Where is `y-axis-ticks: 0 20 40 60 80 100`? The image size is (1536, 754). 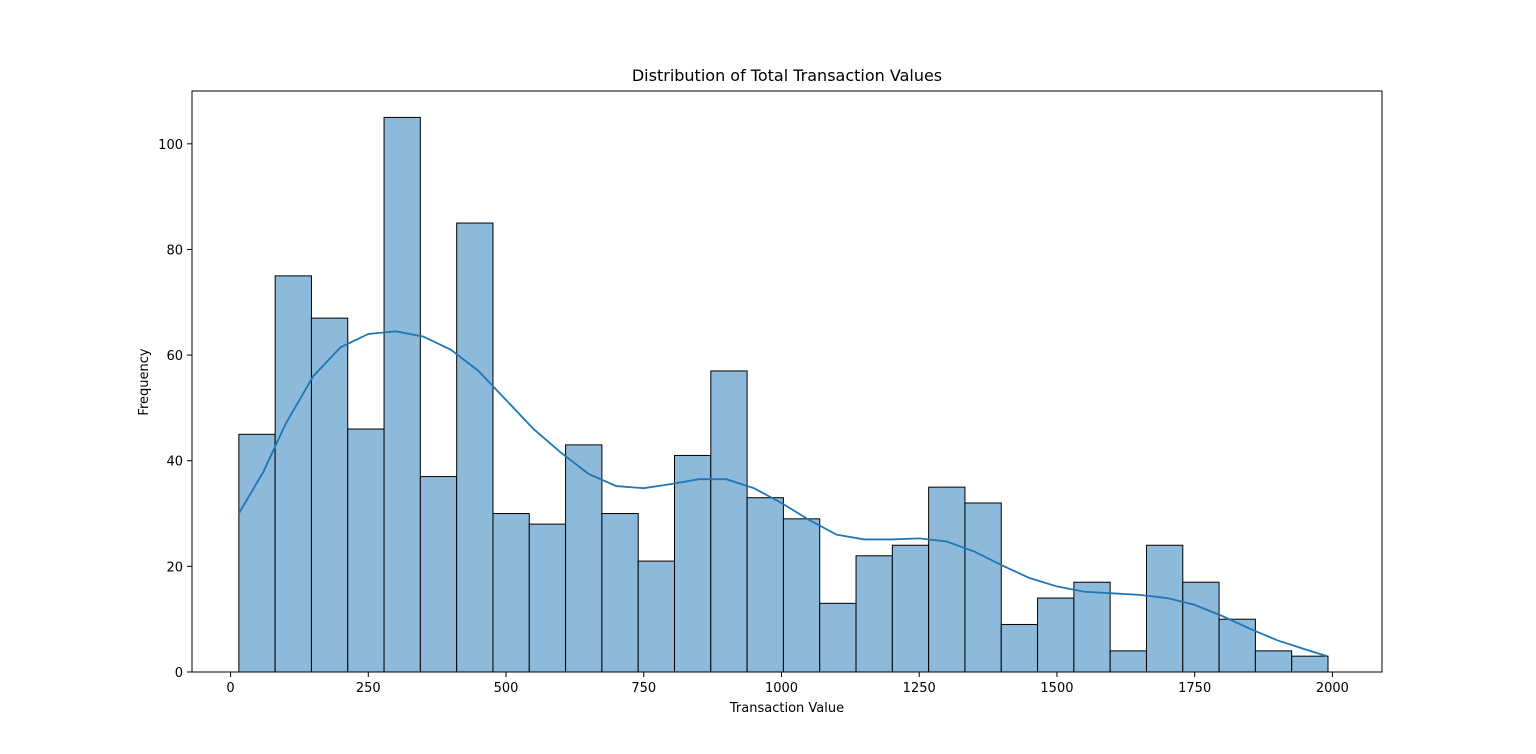 y-axis-ticks: 0 20 40 60 80 100 is located at coordinates (175, 409).